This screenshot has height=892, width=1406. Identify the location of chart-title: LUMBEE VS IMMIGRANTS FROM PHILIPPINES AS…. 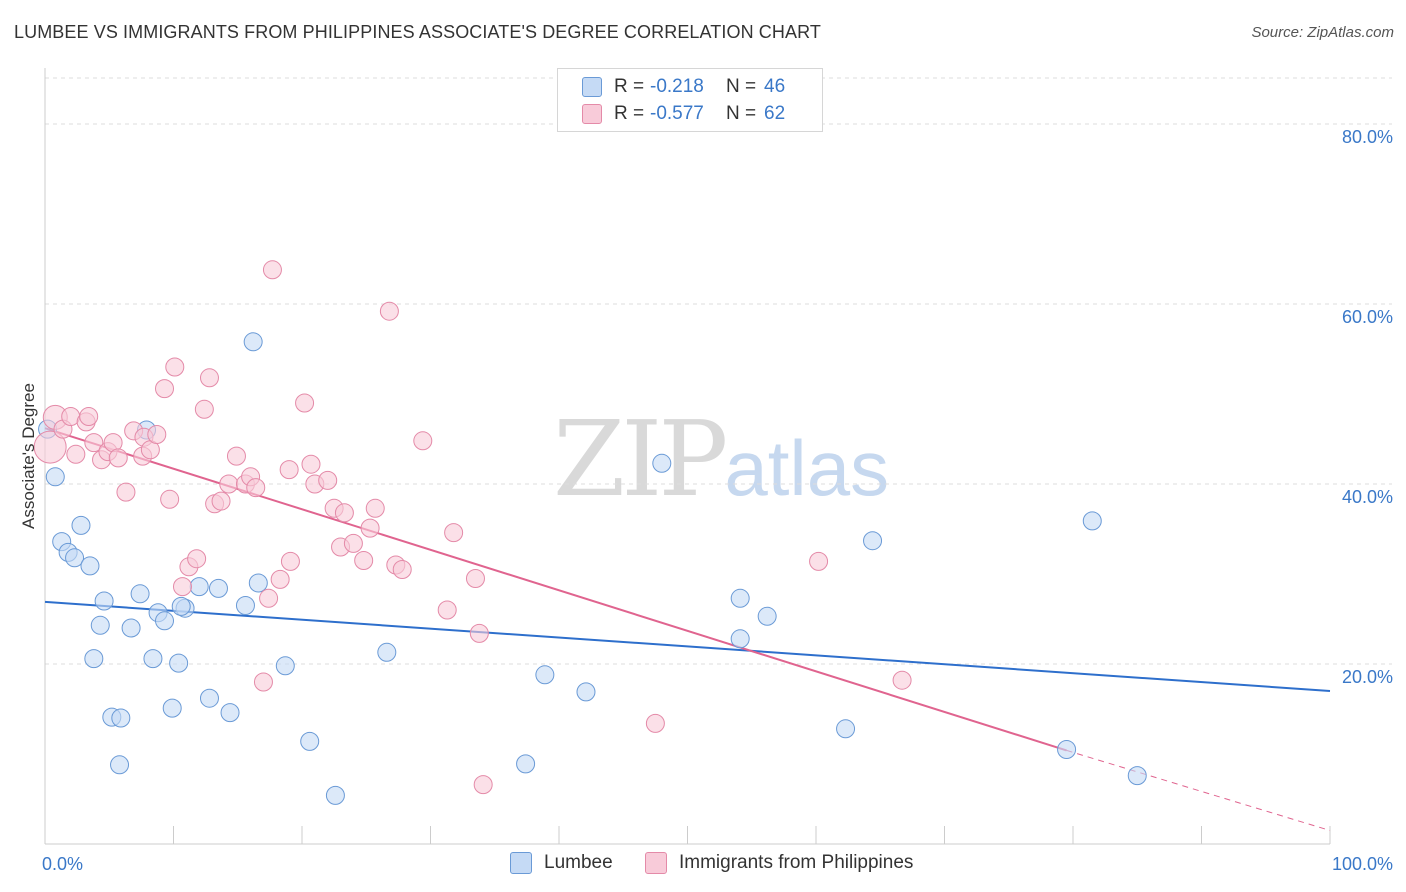
(417, 32).